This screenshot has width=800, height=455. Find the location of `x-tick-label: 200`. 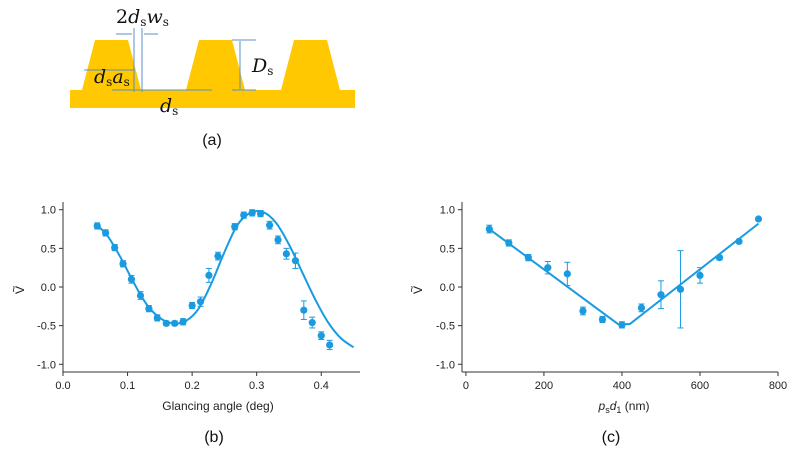

x-tick-label: 200 is located at coordinates (544, 386).